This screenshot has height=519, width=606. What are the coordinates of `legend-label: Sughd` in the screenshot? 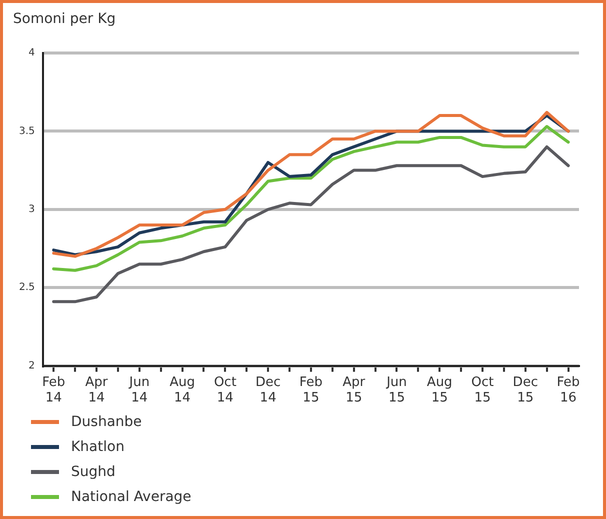 It's located at (93, 472).